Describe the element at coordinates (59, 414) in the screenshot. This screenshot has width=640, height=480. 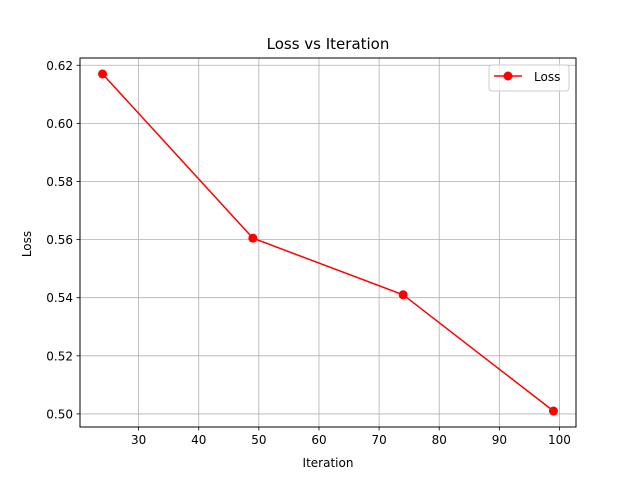
I see `y-tick-label: 0.50` at that location.